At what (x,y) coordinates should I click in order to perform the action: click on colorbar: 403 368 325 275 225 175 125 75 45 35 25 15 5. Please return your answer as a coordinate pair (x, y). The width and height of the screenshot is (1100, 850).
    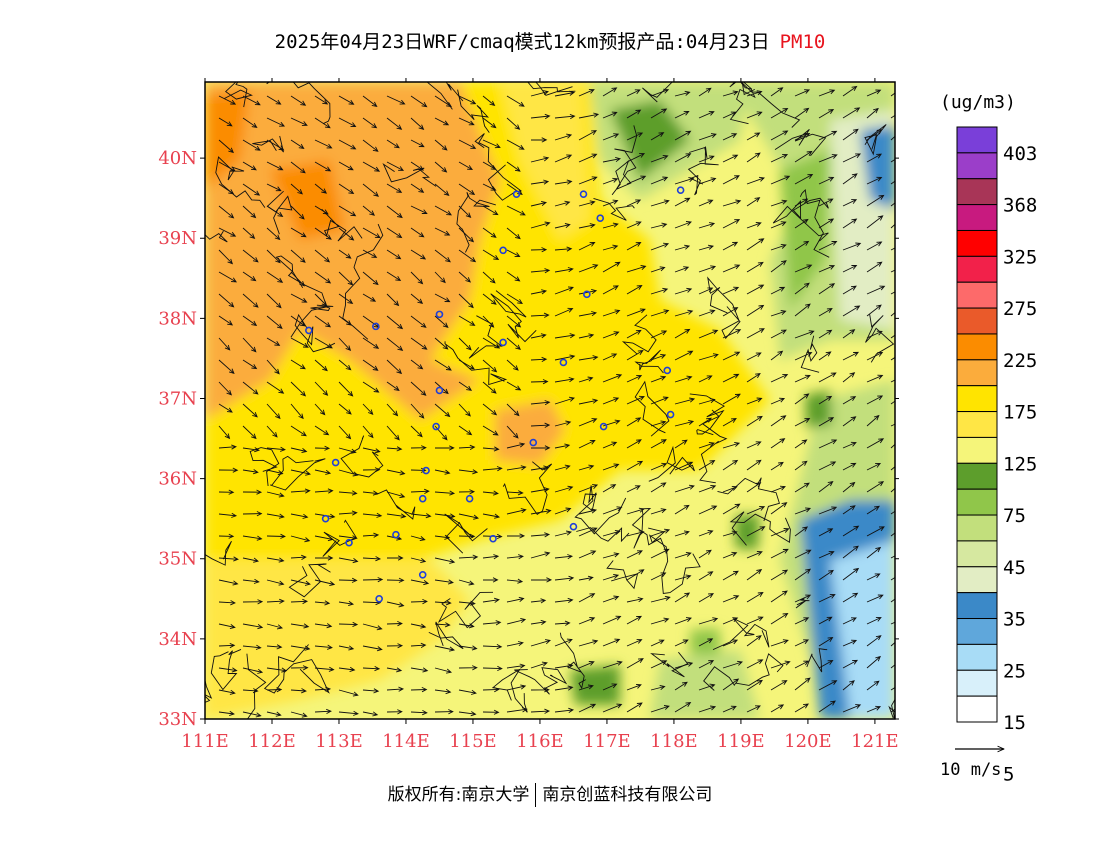
    Looking at the image, I should click on (996, 456).